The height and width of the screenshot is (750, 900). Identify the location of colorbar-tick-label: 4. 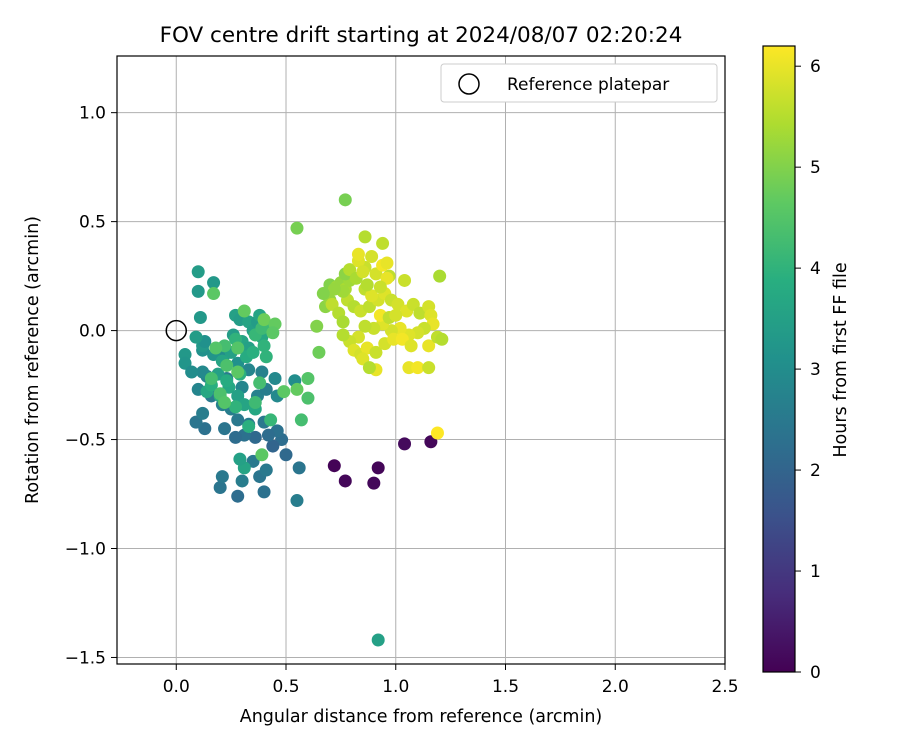
(815, 269).